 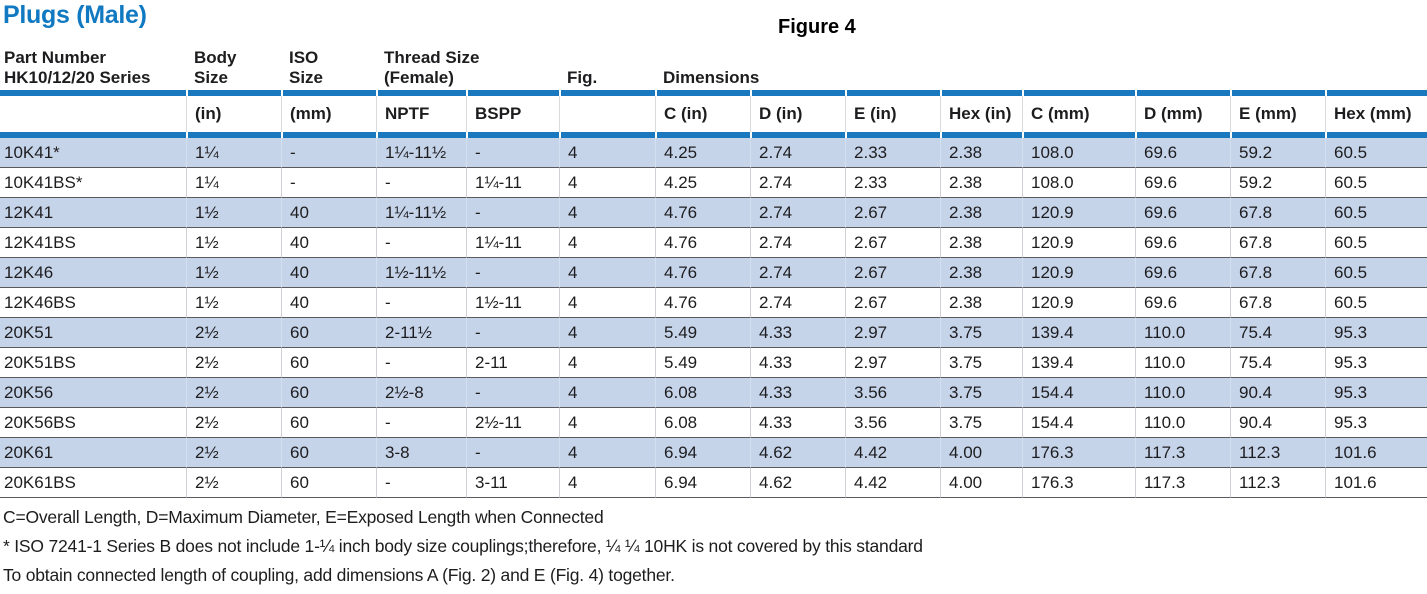 I want to click on table-cell: 2-11, so click(x=513, y=363).